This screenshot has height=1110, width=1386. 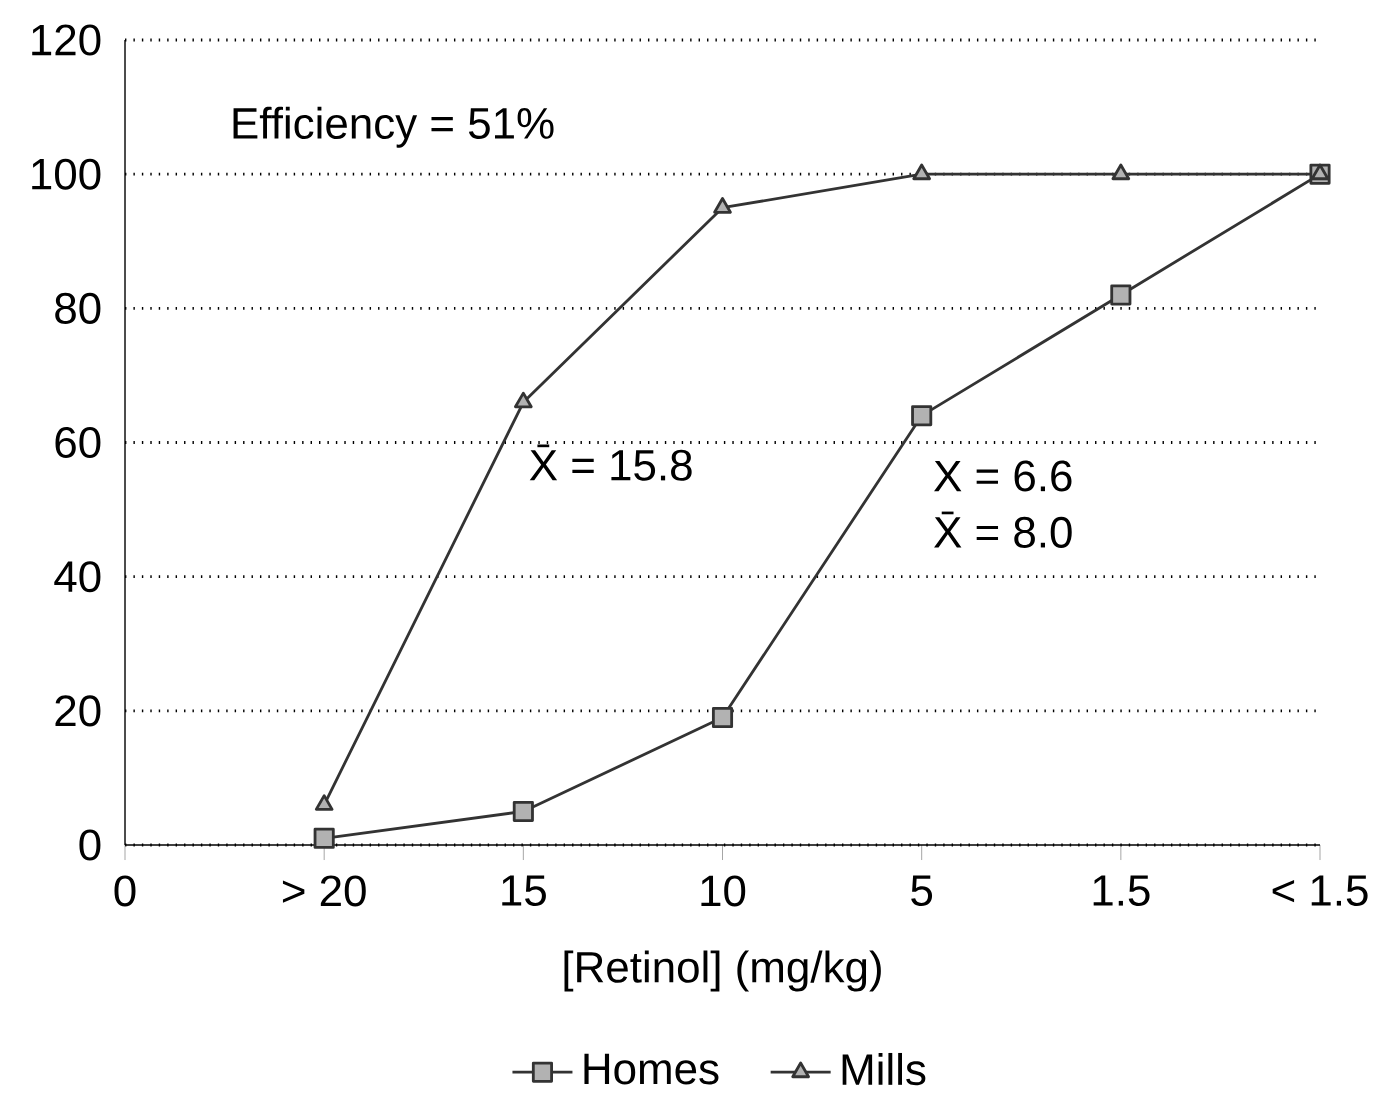 I want to click on x-tick-label: < 1.5, so click(x=1320, y=891).